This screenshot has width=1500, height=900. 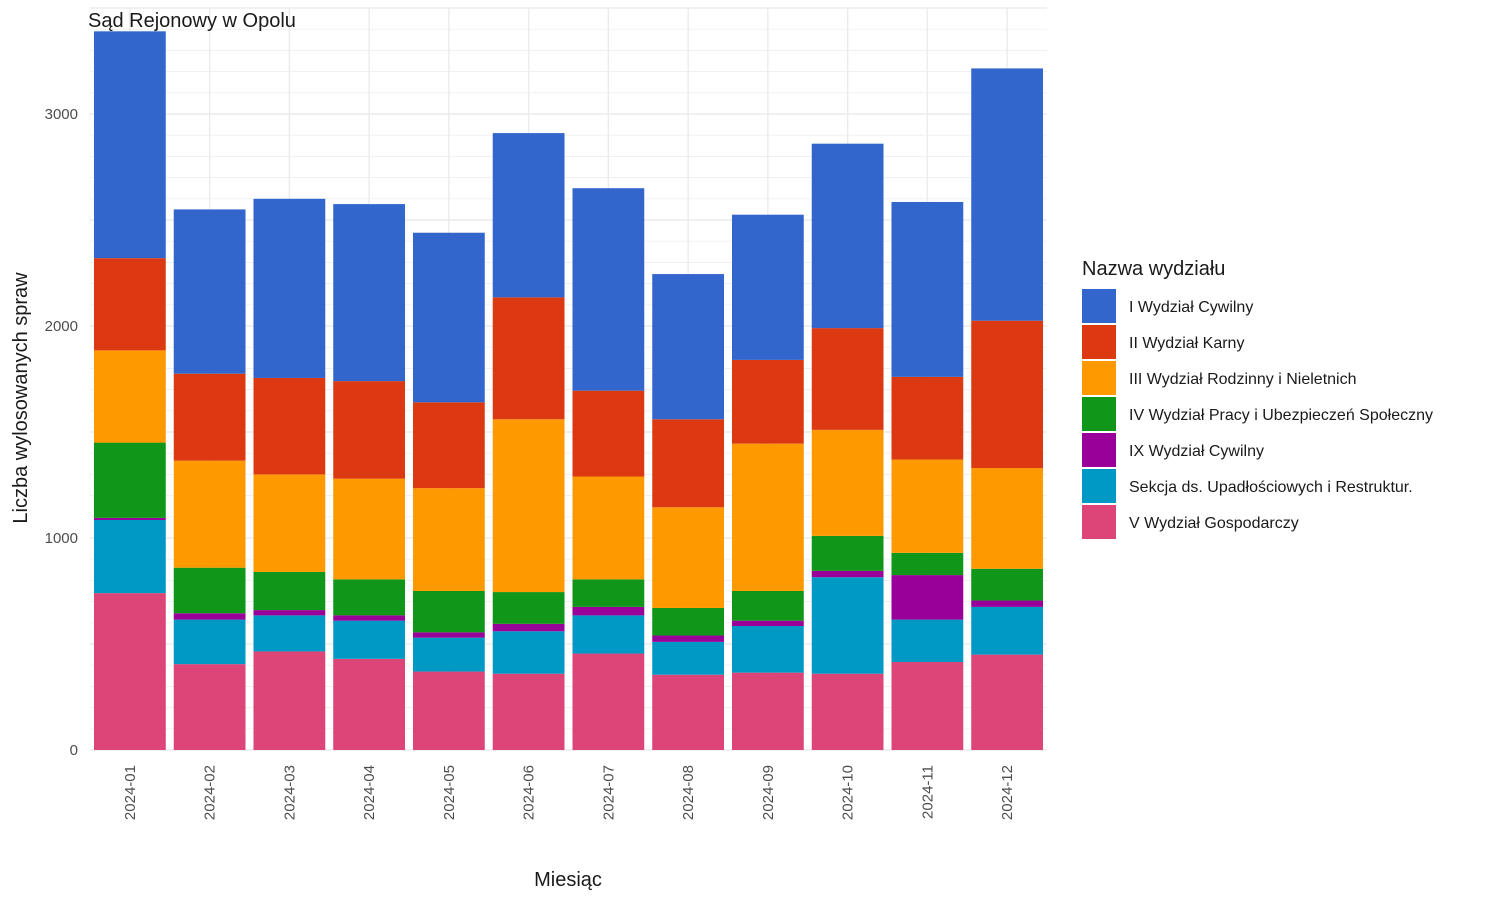 What do you see at coordinates (1196, 451) in the screenshot?
I see `legend-label: IX Wydział Cywilny` at bounding box center [1196, 451].